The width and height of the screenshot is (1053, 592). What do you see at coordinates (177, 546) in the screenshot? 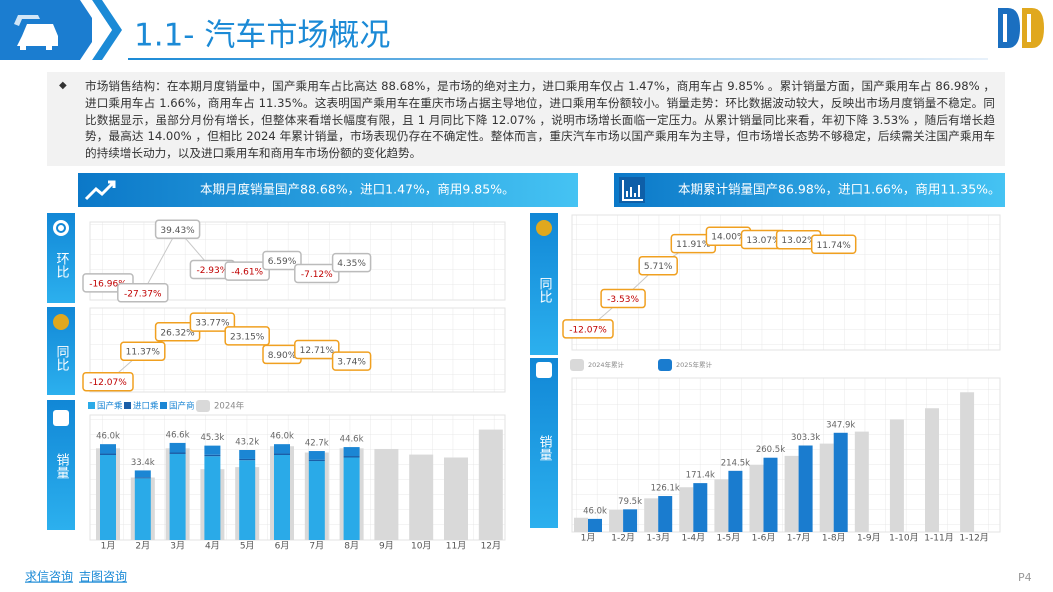
I see `x-tick-label: 3月` at bounding box center [177, 546].